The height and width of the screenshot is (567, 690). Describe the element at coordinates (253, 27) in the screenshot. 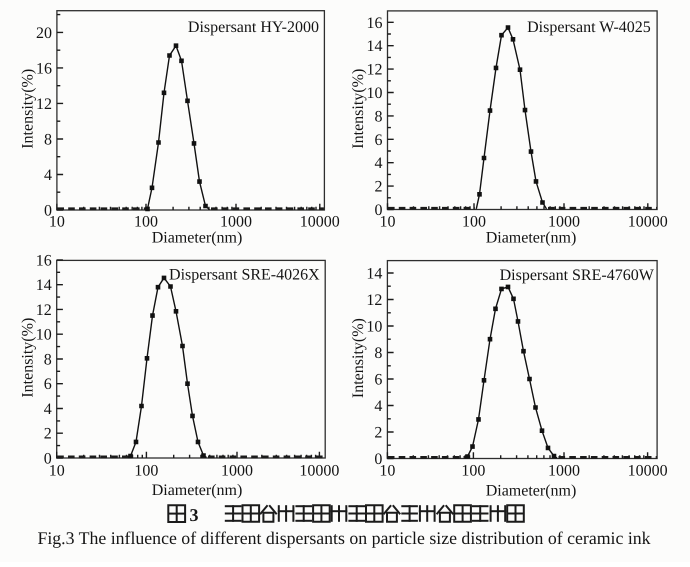

I see `svg-text: Dispersant HY-2000` at that location.